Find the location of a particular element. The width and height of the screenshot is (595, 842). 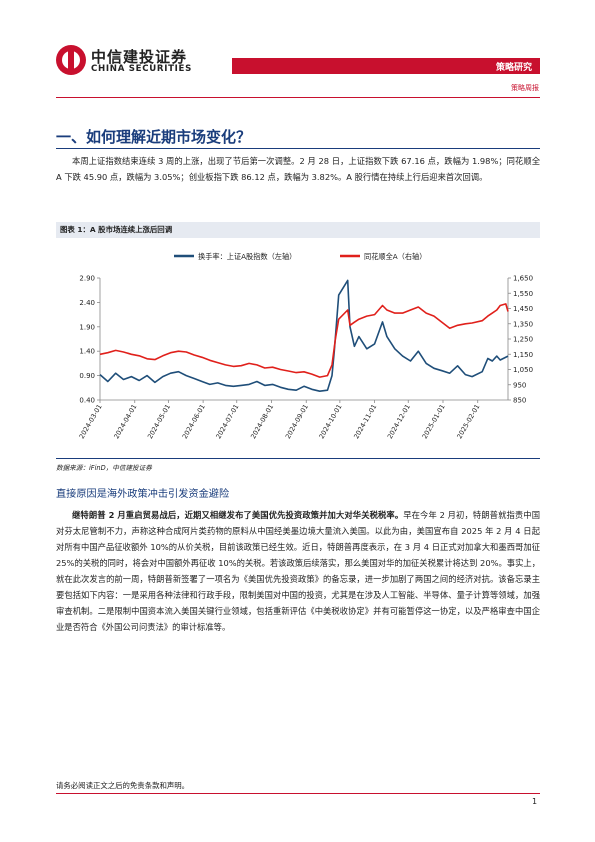

footer-divider is located at coordinates (298, 793).